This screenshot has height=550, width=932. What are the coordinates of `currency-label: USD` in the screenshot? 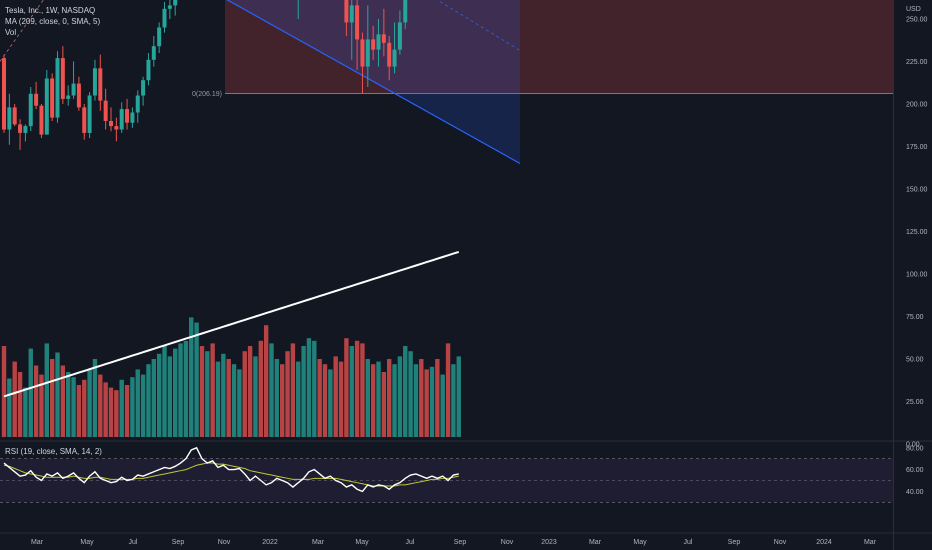 It's located at (913, 9).